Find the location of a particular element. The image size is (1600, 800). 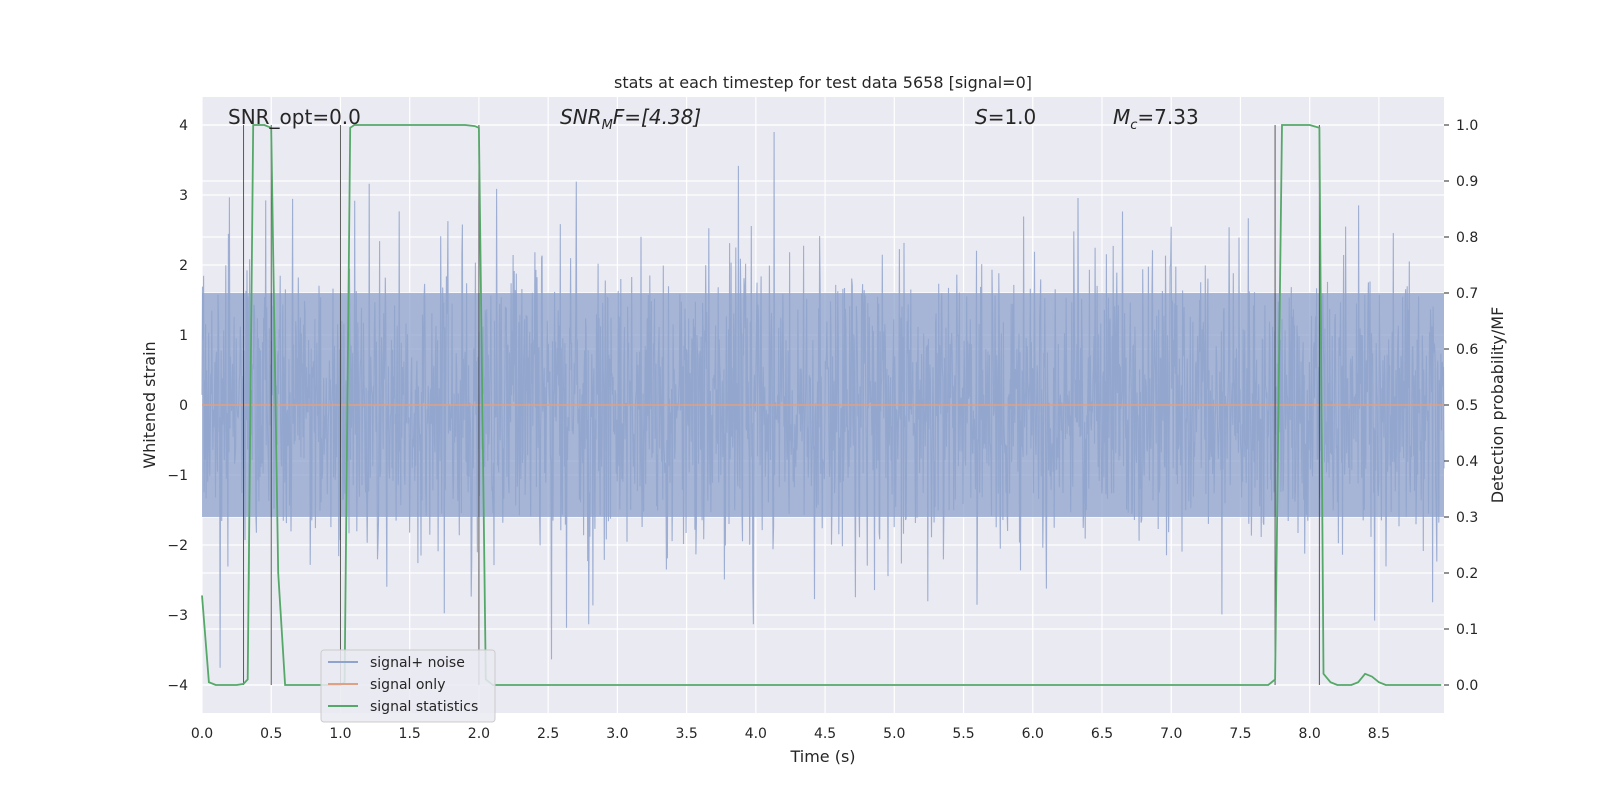

y-right-tick-label: 0.8 is located at coordinates (1467, 238).